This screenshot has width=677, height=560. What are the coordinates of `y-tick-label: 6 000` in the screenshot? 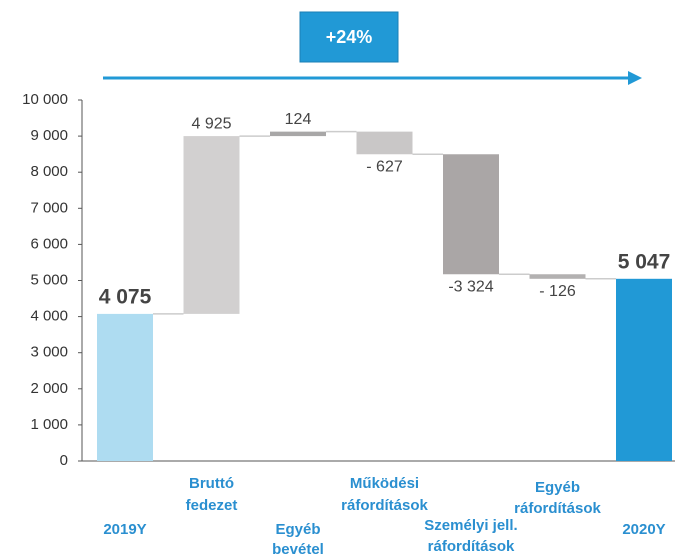 It's located at (49, 243).